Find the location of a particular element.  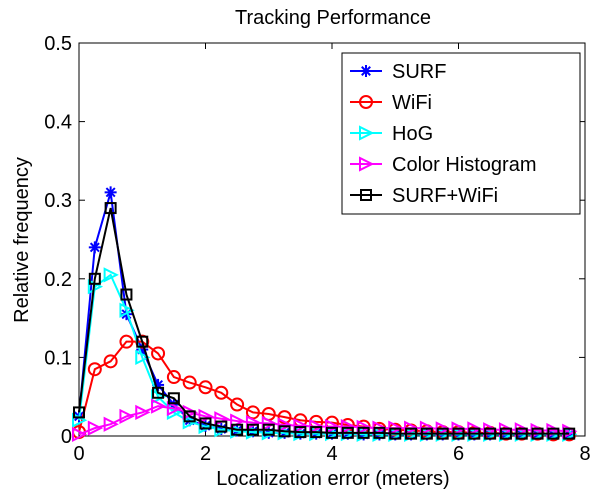

legend-item: Color Histogram is located at coordinates (443, 165).